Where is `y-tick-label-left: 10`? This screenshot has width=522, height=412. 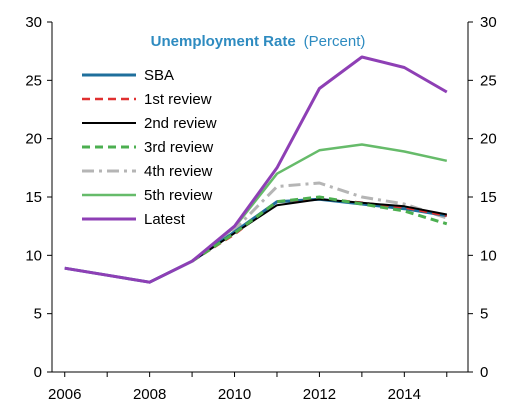 y-tick-label-left: 10 is located at coordinates (33, 255).